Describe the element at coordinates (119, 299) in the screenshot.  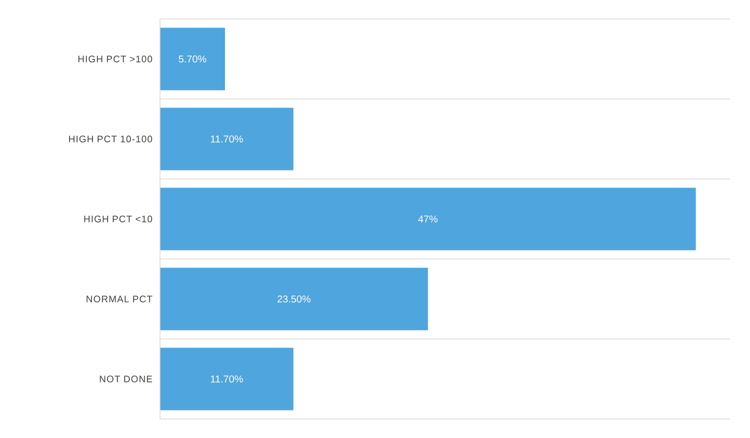
I see `y-tick-label: NORMAL PCT` at that location.